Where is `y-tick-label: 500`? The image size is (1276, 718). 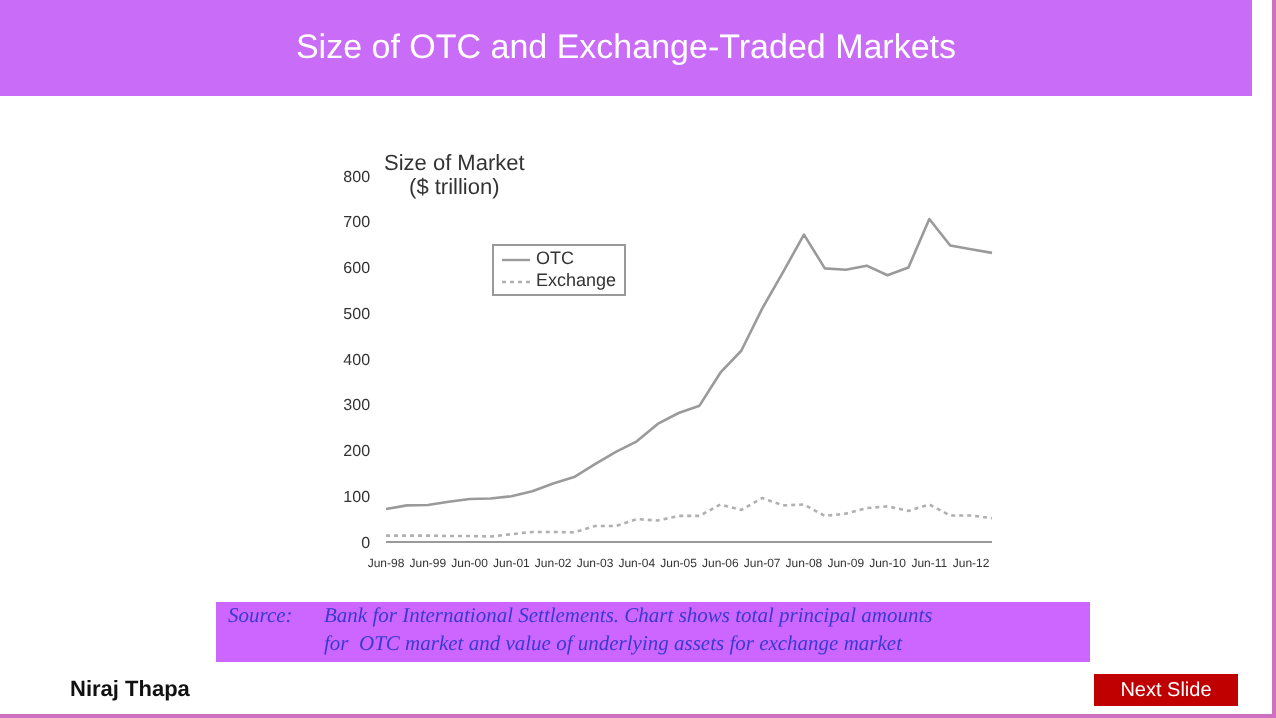 y-tick-label: 500 is located at coordinates (357, 313).